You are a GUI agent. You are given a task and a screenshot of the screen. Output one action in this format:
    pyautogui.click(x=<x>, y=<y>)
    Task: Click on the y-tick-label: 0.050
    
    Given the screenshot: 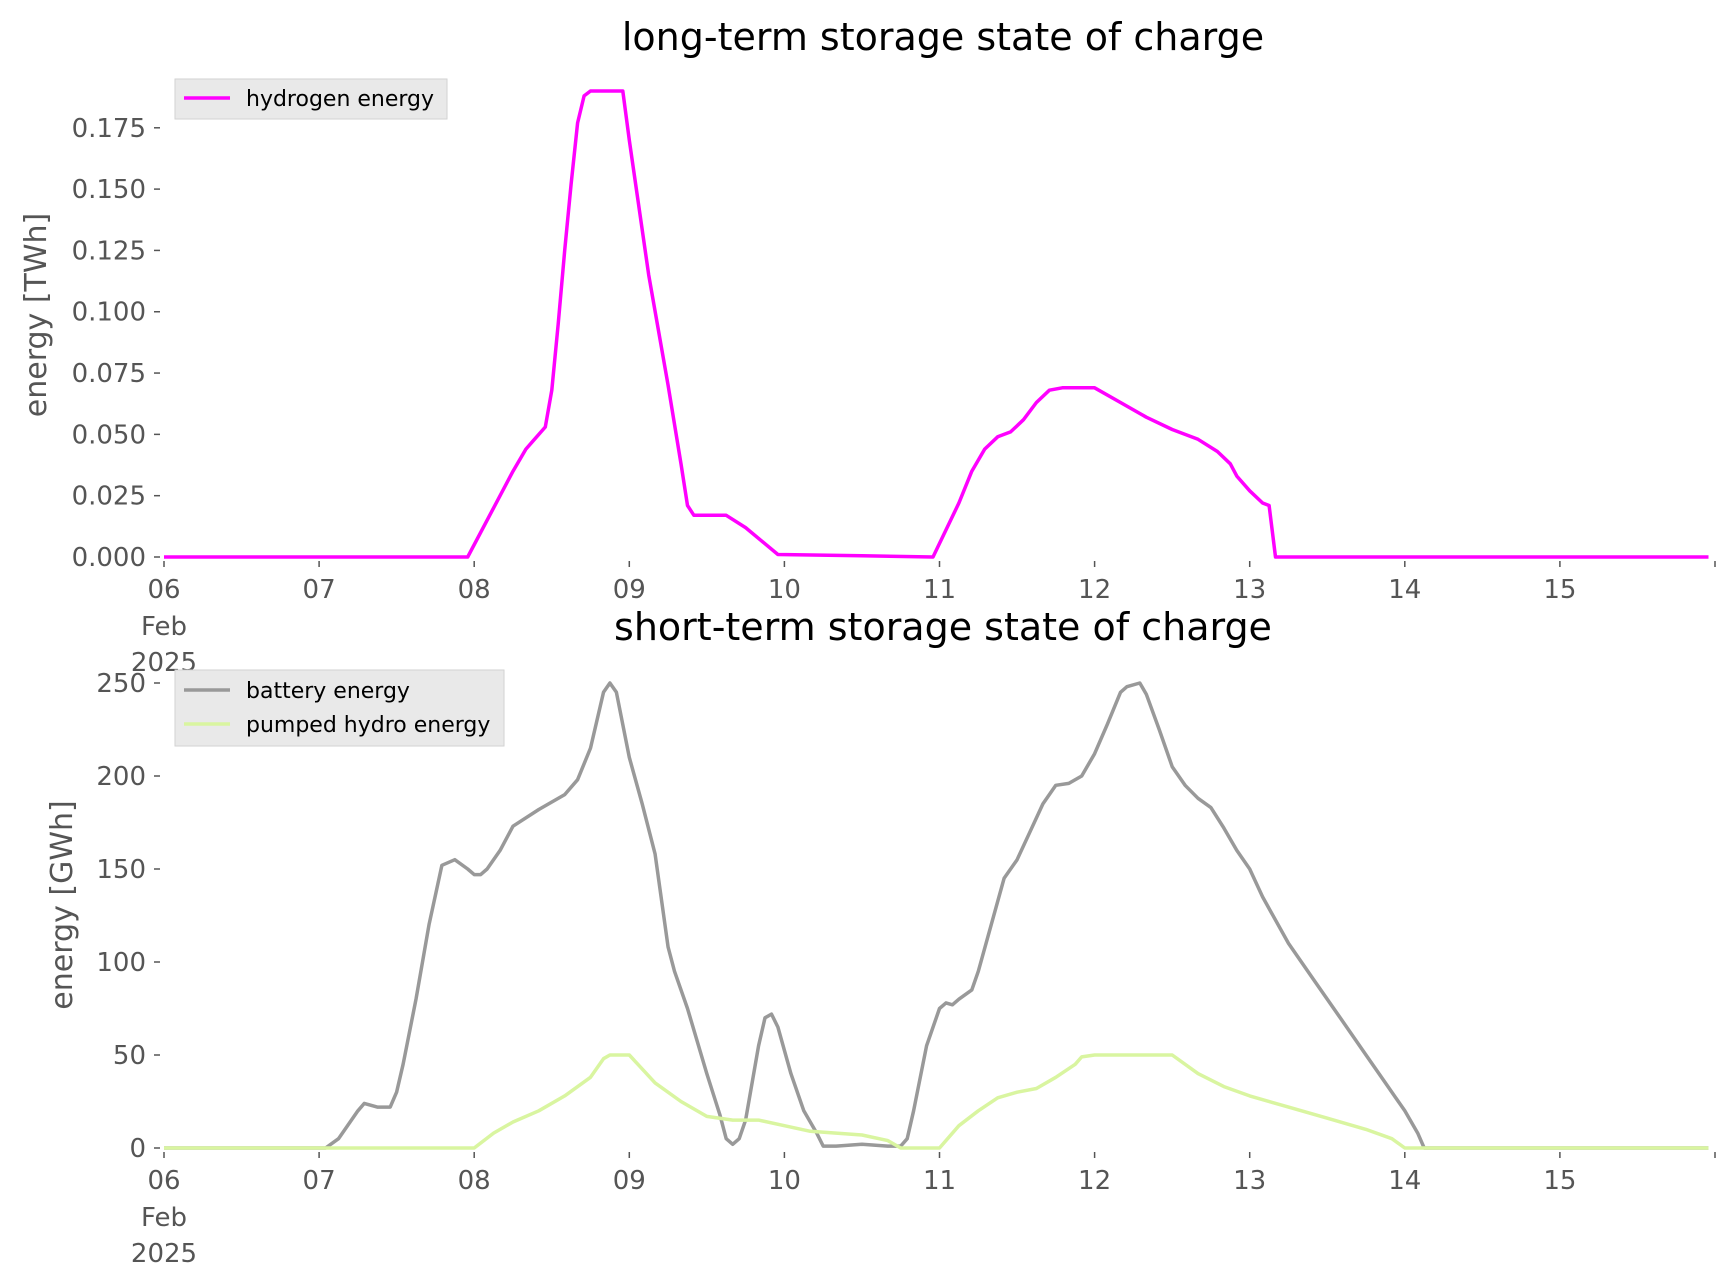 What is the action you would take?
    pyautogui.click(x=109, y=435)
    